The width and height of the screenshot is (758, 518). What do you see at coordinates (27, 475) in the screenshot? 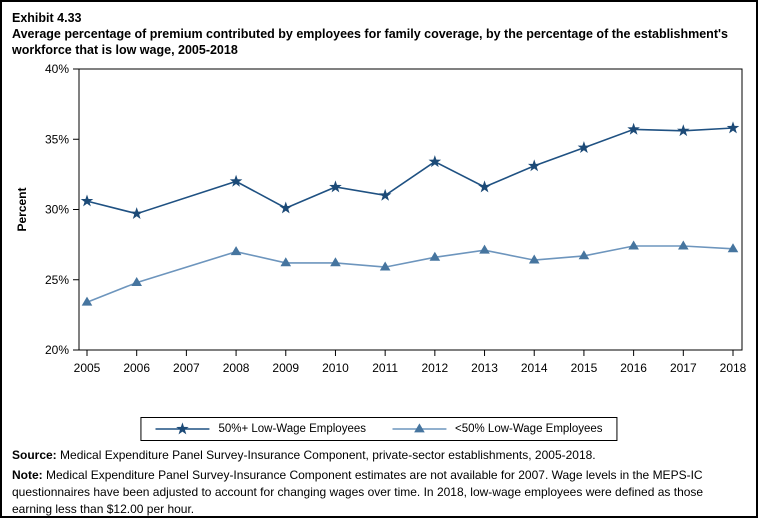
I see `note-label: Note:` at bounding box center [27, 475].